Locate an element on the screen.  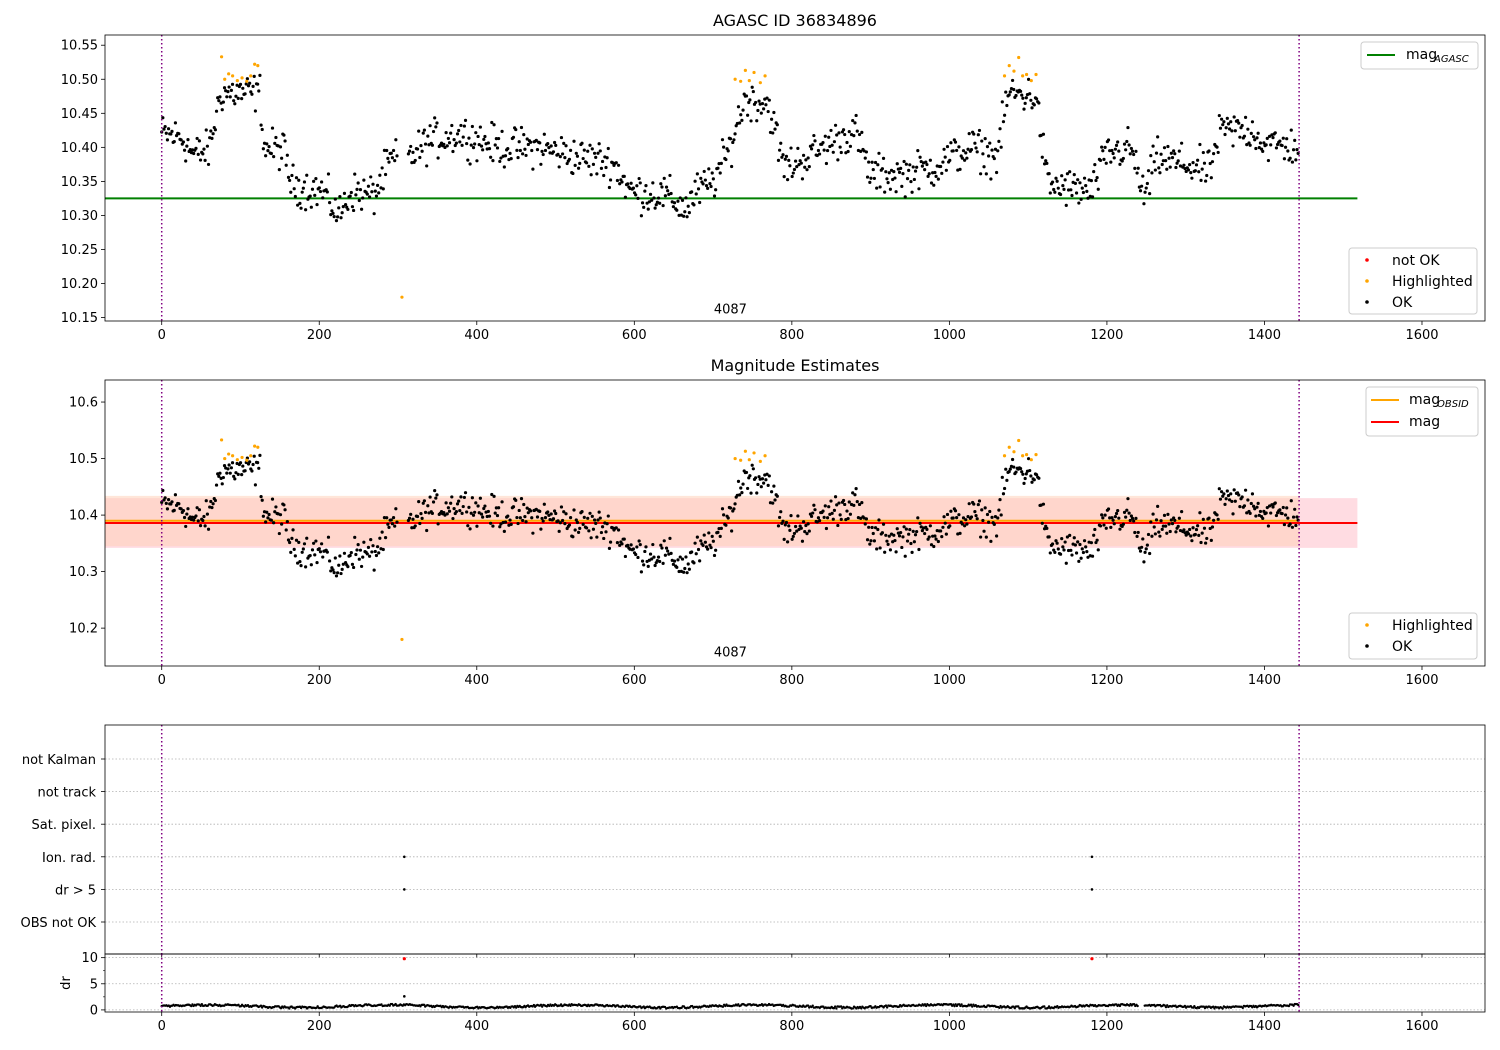
x-tick-label: 400 is located at coordinates (476, 680).